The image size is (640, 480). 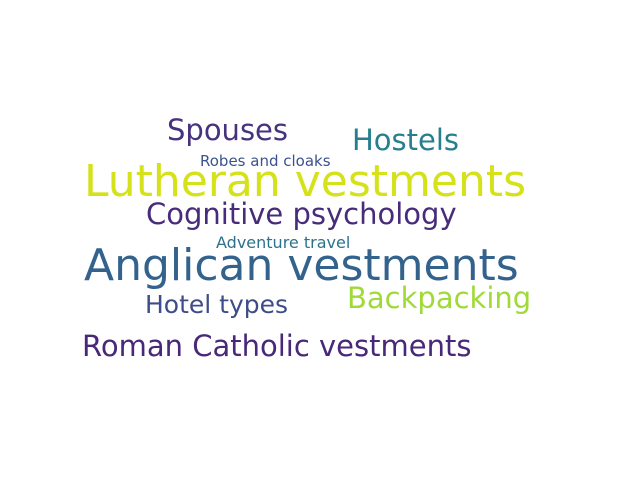 I want to click on word-cognitive-psychology: Cognitive psychology, so click(x=301, y=214).